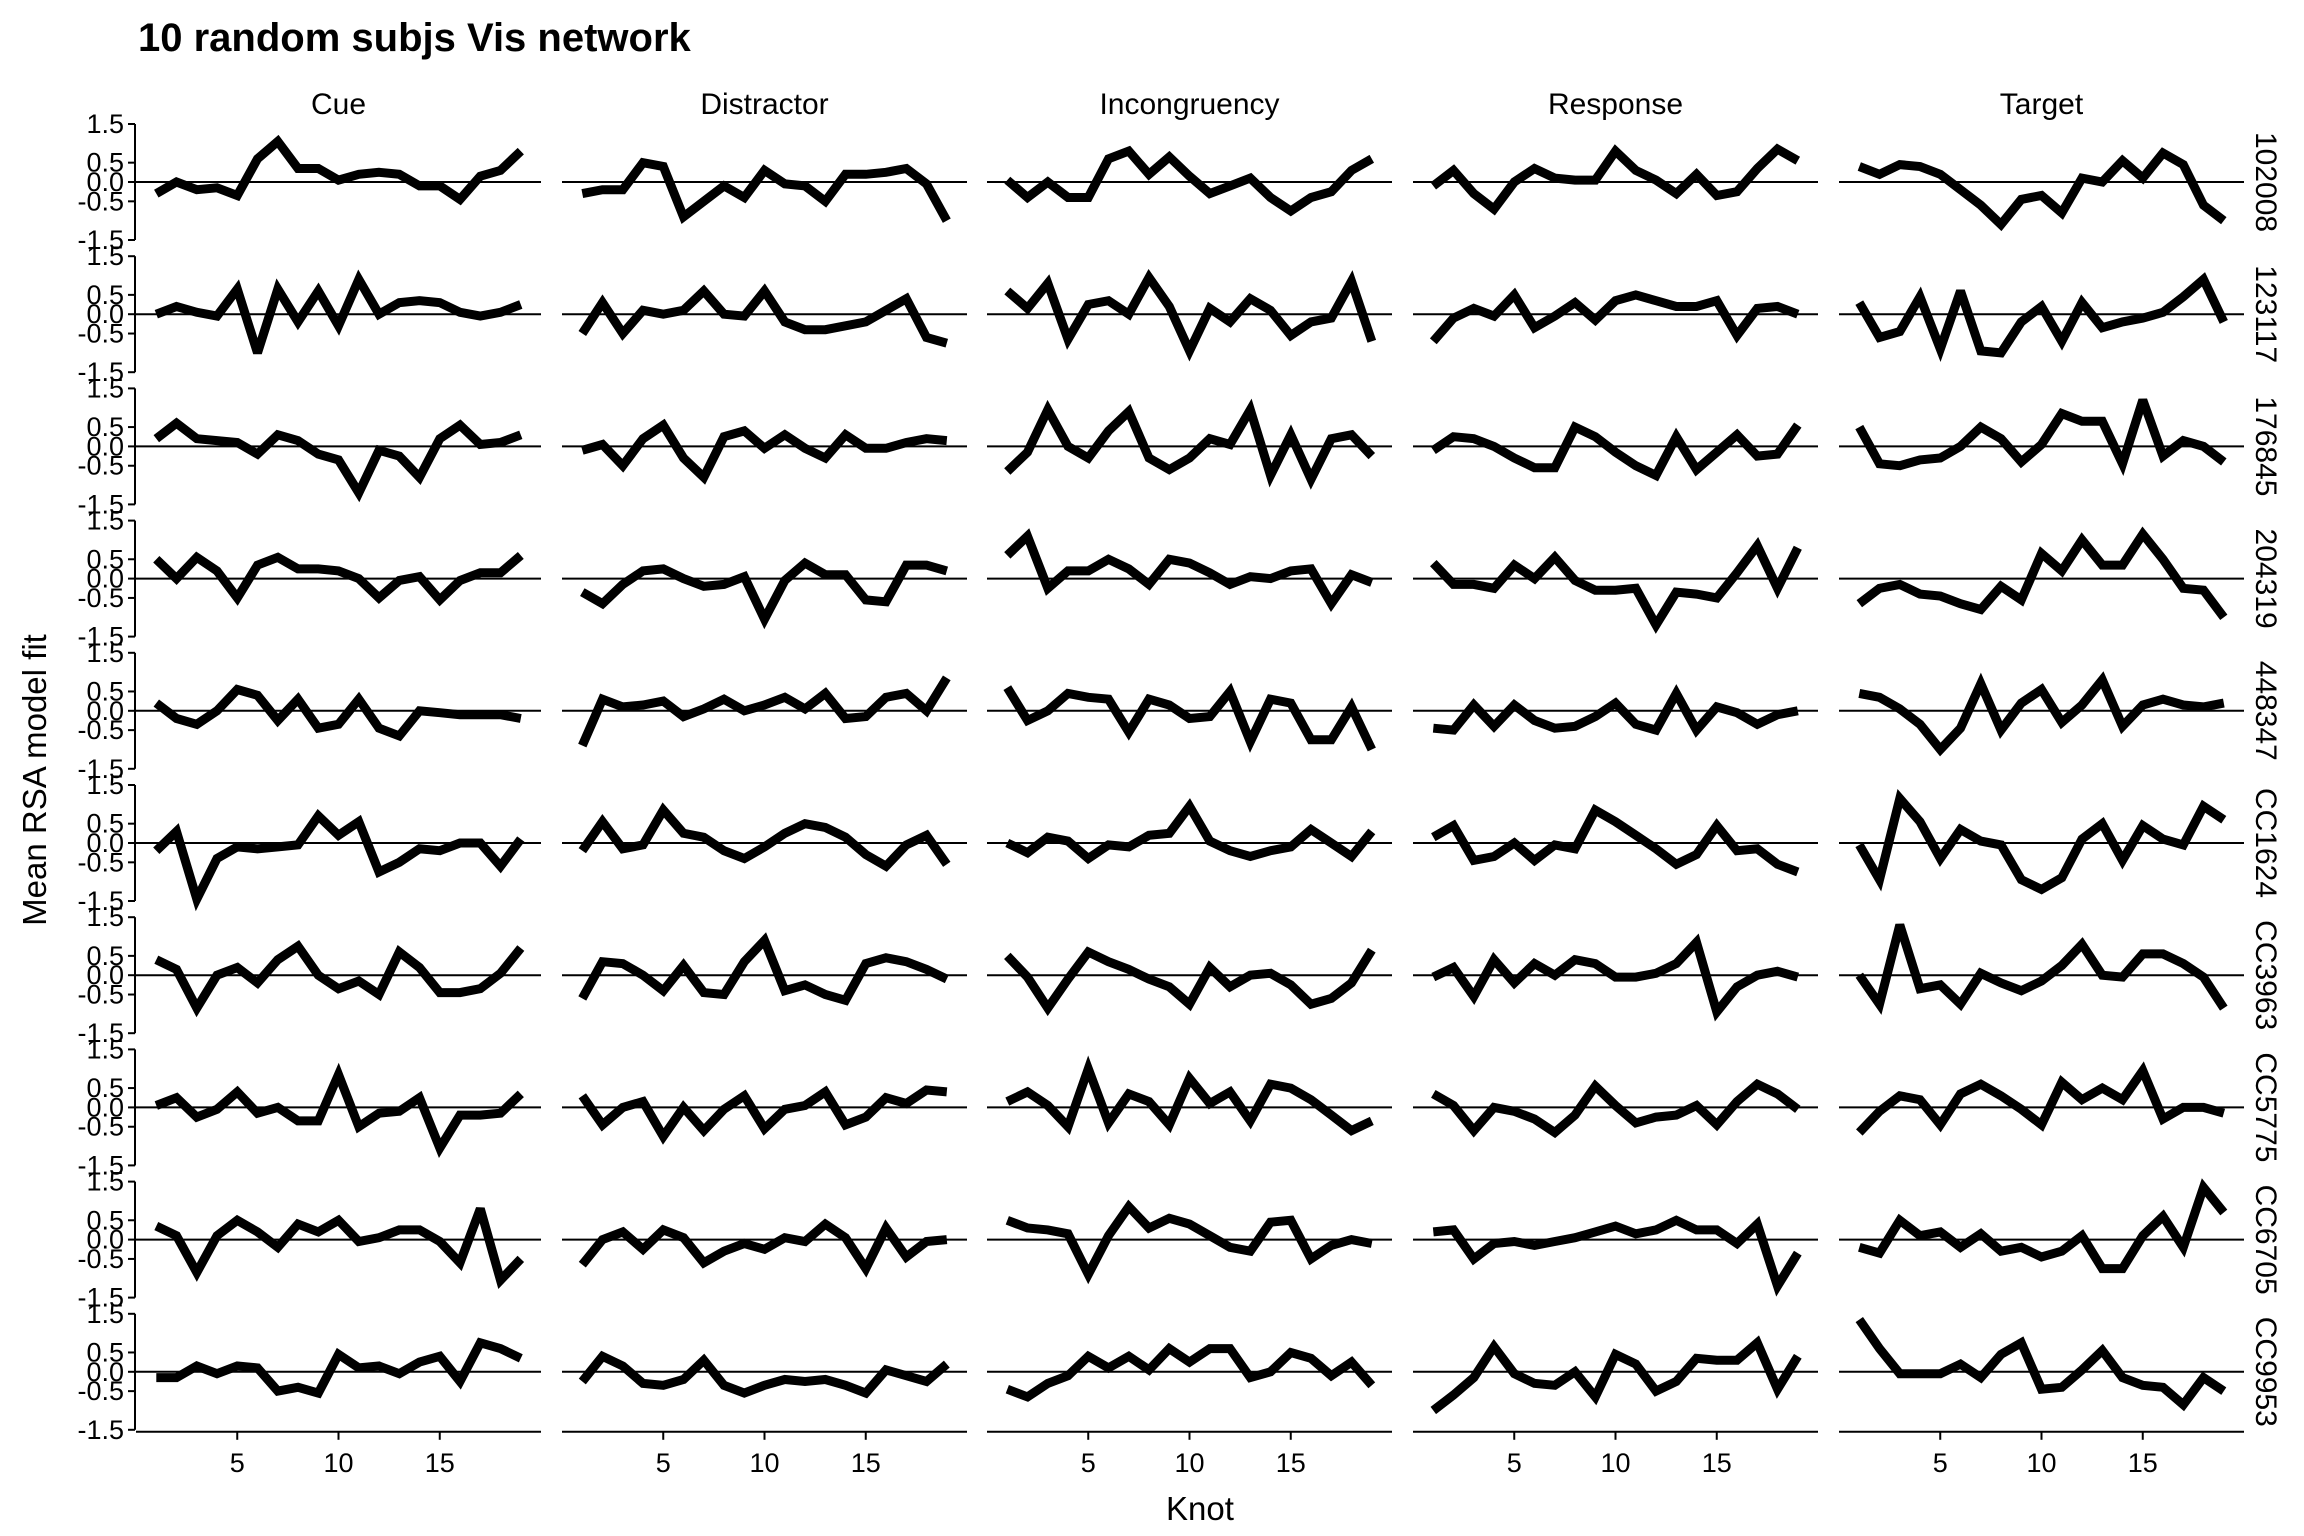  Describe the element at coordinates (2265, 711) in the screenshot. I see `row-strip-label: 448347` at that location.